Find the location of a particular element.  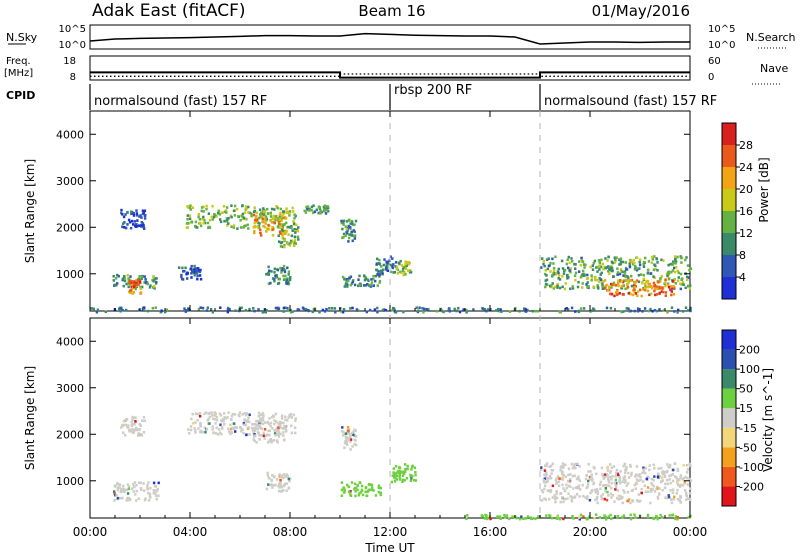

colorbar-segment is located at coordinates (729, 476).